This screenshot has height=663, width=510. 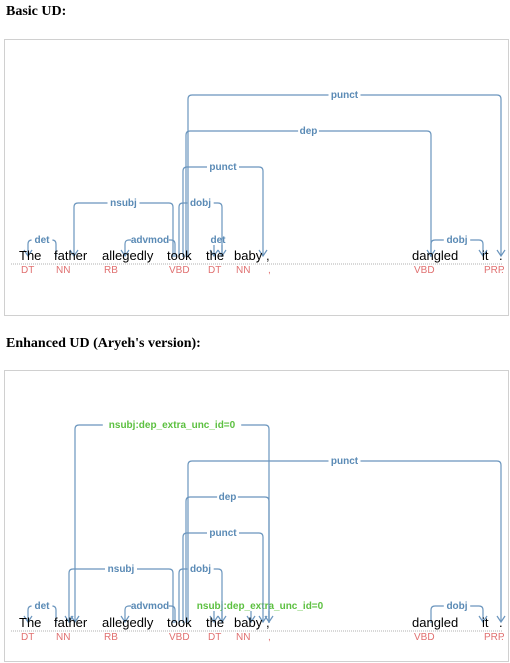 I want to click on dependency-arc: nsubj:dep_extra_unc_id=0, so click(x=170, y=521).